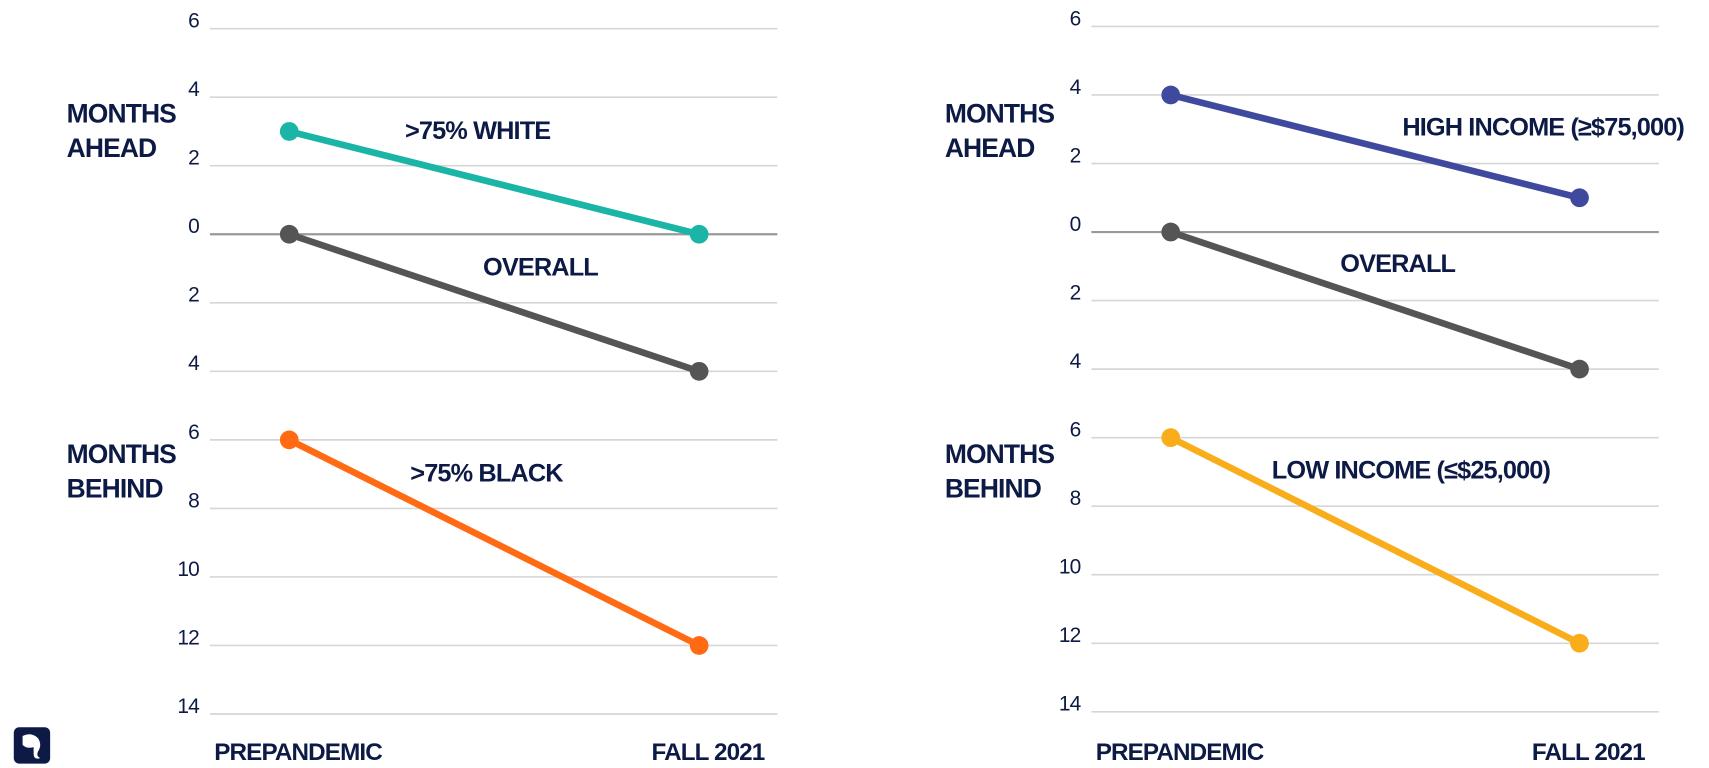  I want to click on series-label: >75% WHITE, so click(477, 131).